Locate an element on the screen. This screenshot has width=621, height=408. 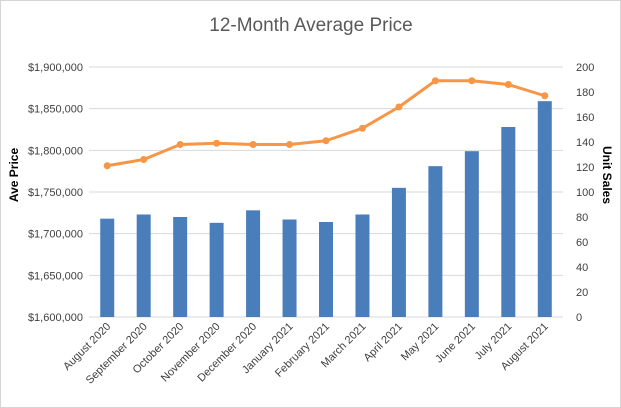
right-tick-label: 60 is located at coordinates (582, 243).